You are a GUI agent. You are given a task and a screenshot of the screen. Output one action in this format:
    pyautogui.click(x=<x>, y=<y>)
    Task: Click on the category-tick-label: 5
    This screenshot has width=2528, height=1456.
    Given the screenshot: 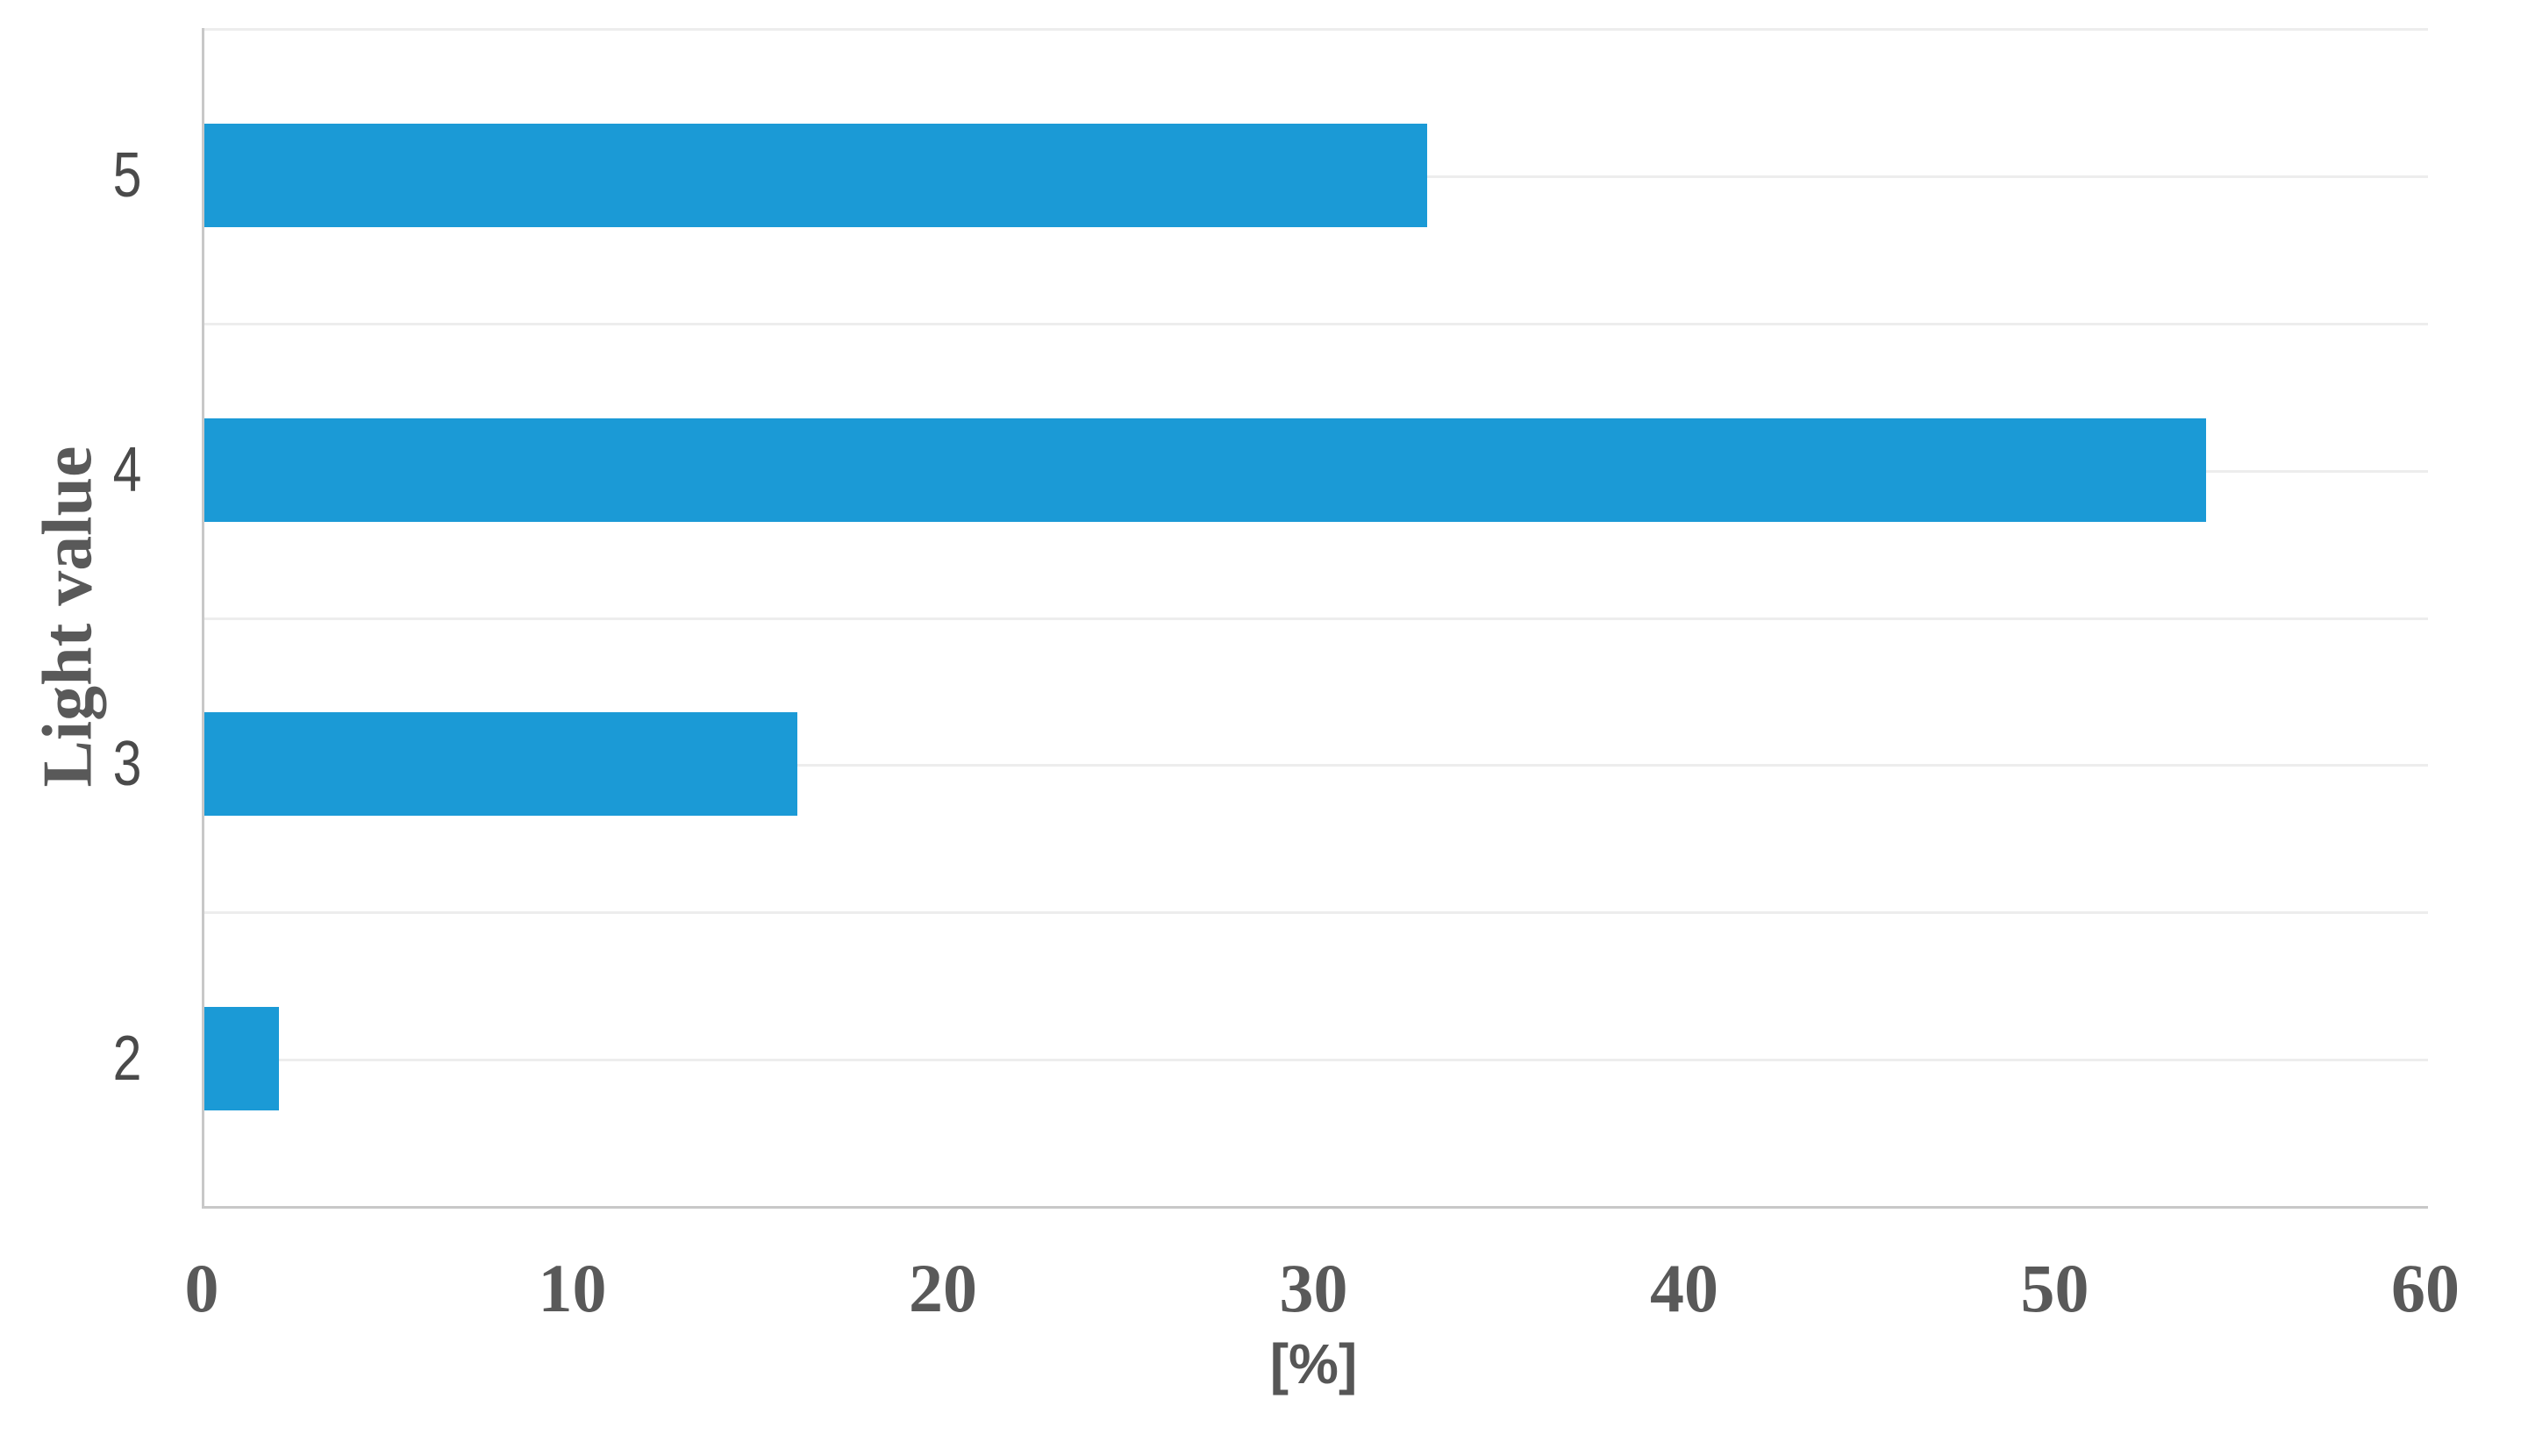 What is the action you would take?
    pyautogui.click(x=127, y=175)
    